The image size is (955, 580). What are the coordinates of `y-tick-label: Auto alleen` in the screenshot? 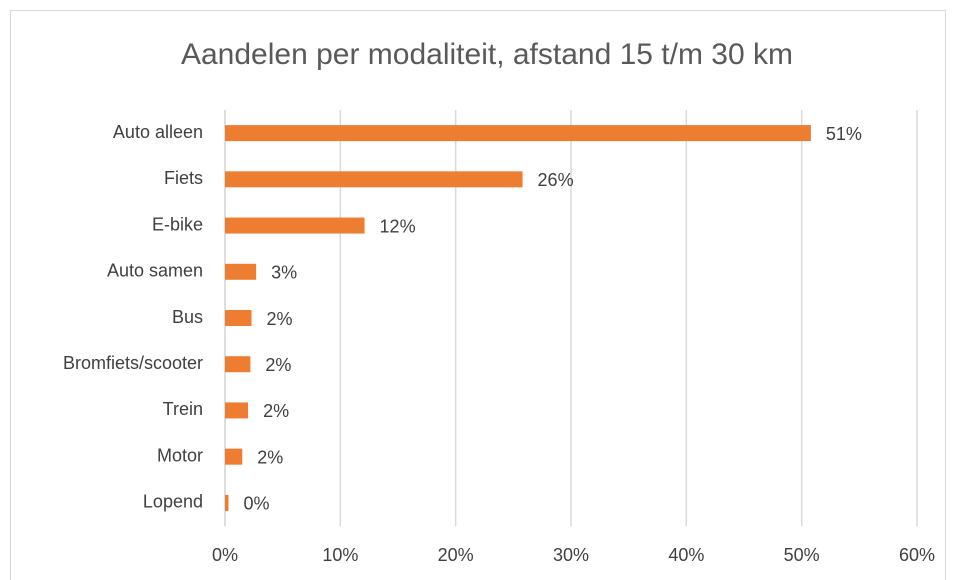 It's located at (158, 132).